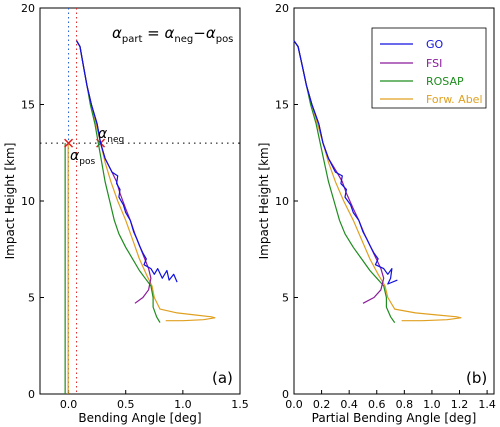 This screenshot has height=427, width=500. I want to click on panel-b-xtick-label: 0.8, so click(405, 404).